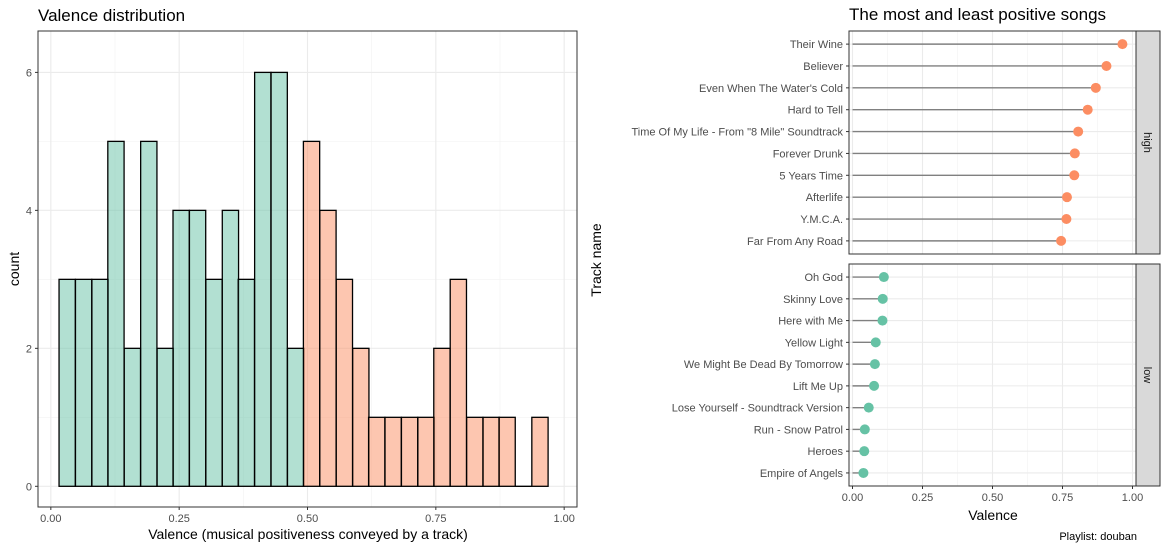 The image size is (1168, 550). Describe the element at coordinates (178, 519) in the screenshot. I see `histogram-x-tick-label: 0.25` at that location.